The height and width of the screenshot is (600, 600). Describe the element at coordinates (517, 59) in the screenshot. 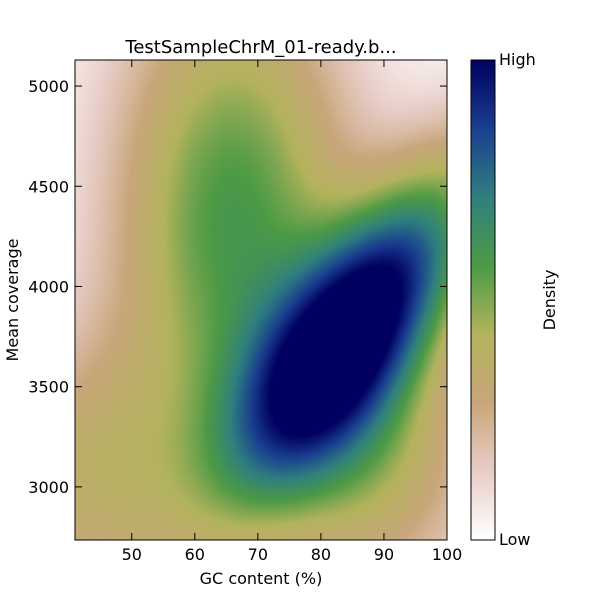

I see `colorbar-high-label: High` at that location.